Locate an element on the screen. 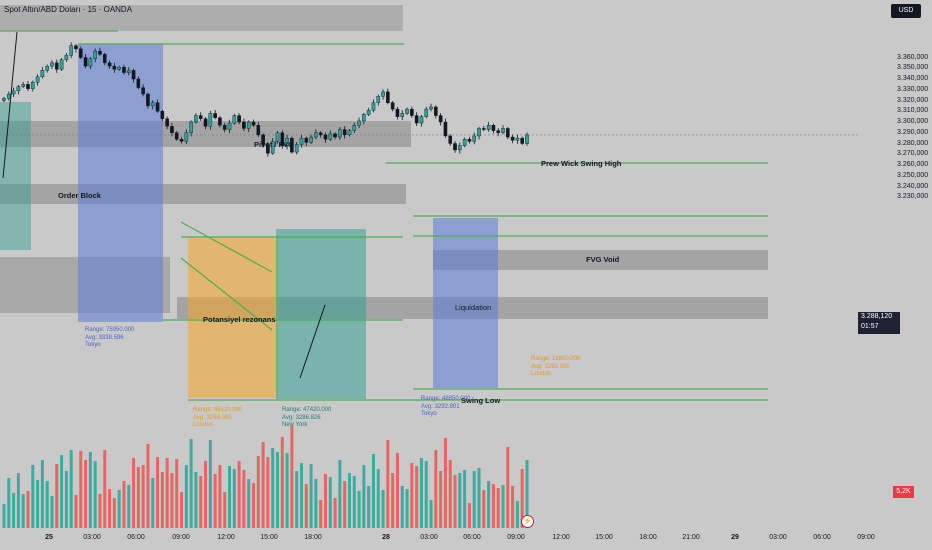 This screenshot has height=550, width=932. lightning-icon: ⚡ is located at coordinates (527, 521).